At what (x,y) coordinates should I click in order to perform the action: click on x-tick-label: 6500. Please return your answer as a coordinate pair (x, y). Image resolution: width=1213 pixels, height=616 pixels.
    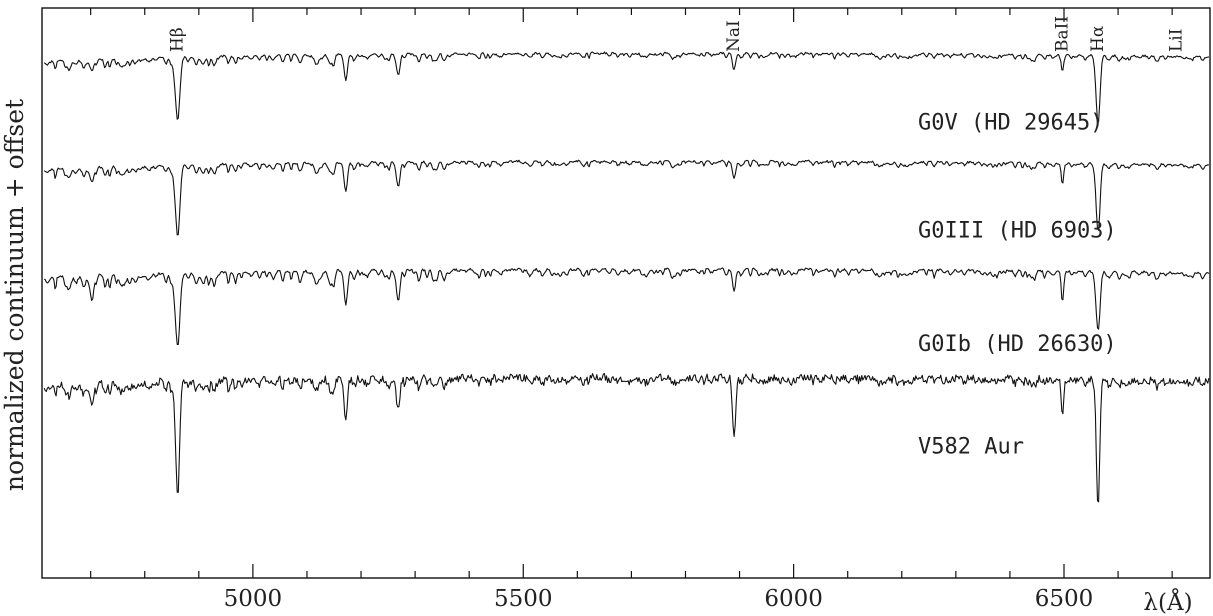
    Looking at the image, I should click on (1064, 599).